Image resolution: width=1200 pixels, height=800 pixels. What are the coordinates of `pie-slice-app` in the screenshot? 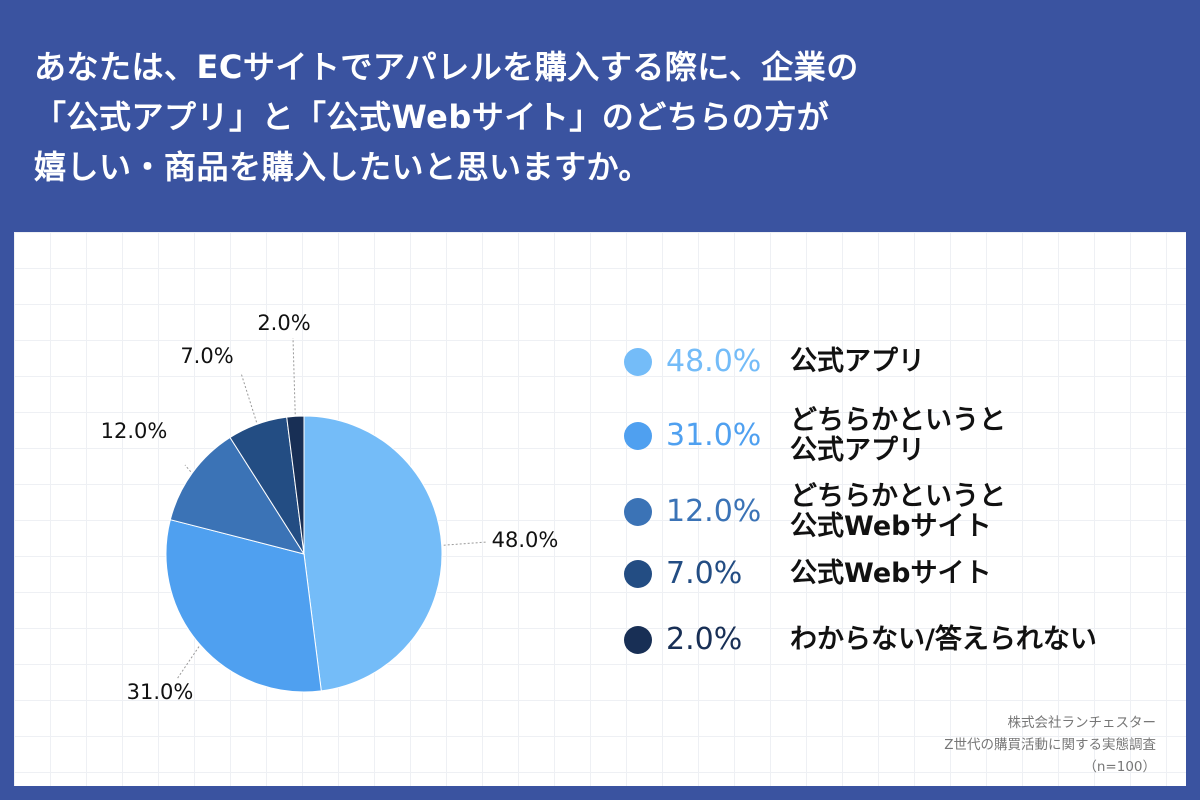 It's located at (373, 553).